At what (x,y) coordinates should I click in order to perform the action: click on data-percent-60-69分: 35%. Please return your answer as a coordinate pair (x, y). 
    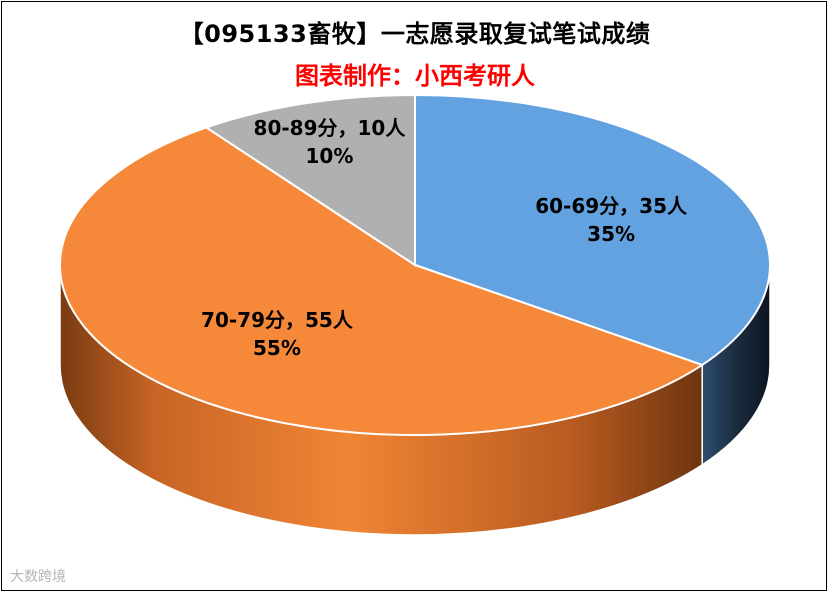
    Looking at the image, I should click on (611, 234).